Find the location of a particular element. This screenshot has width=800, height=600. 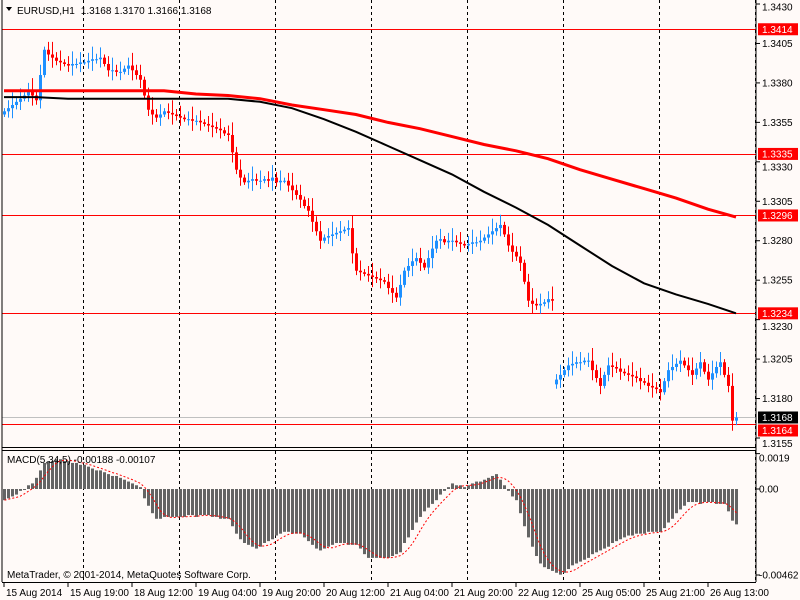

line-price-tag is located at coordinates (778, 29).